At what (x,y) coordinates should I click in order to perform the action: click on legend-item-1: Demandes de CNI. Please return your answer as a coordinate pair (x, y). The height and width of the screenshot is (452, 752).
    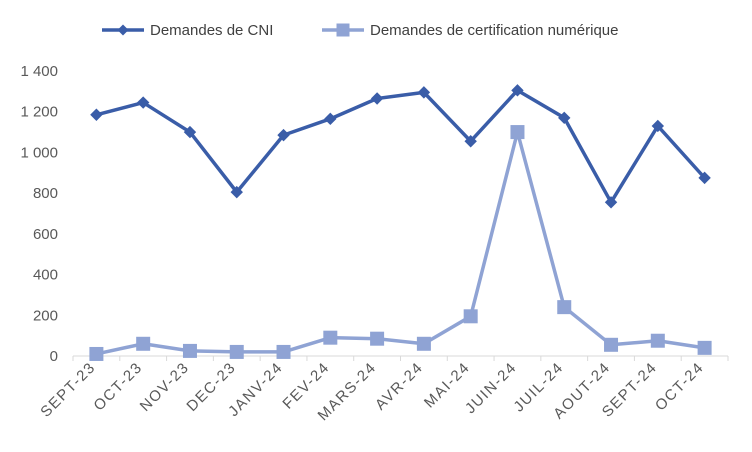
    Looking at the image, I should click on (187, 30).